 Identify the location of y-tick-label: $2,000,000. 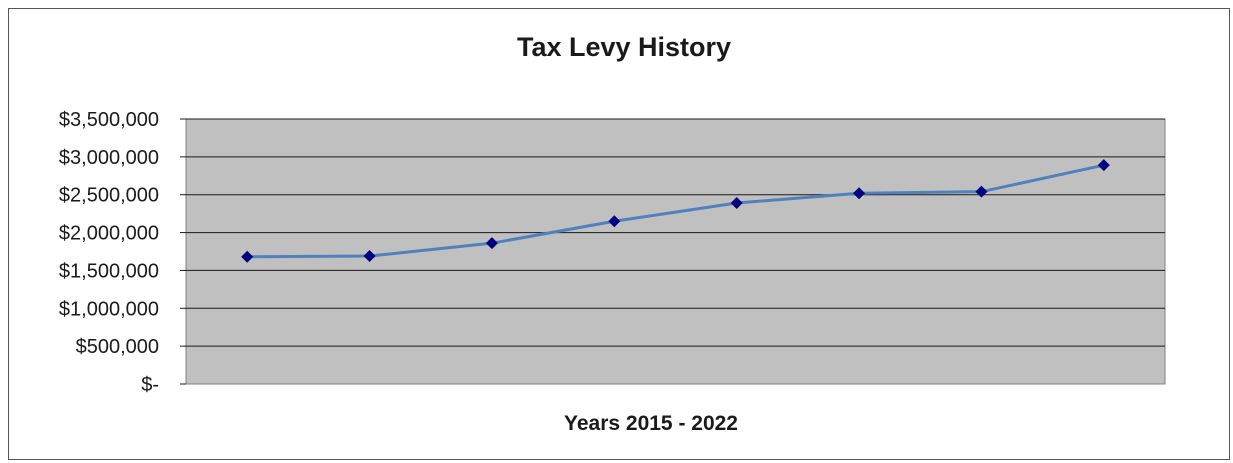
(109, 234).